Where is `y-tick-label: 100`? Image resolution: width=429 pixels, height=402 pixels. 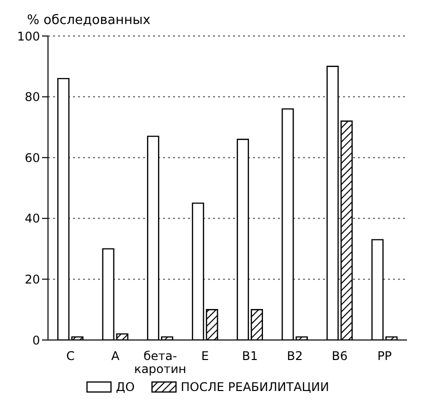 y-tick-label: 100 is located at coordinates (28, 36).